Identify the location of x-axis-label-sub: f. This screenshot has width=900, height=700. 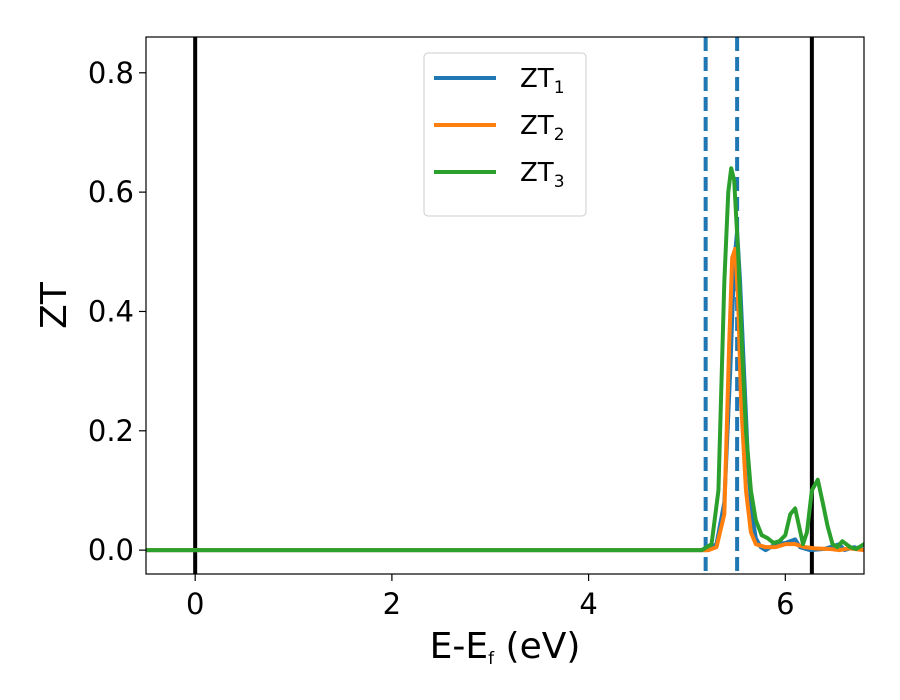
(491, 659).